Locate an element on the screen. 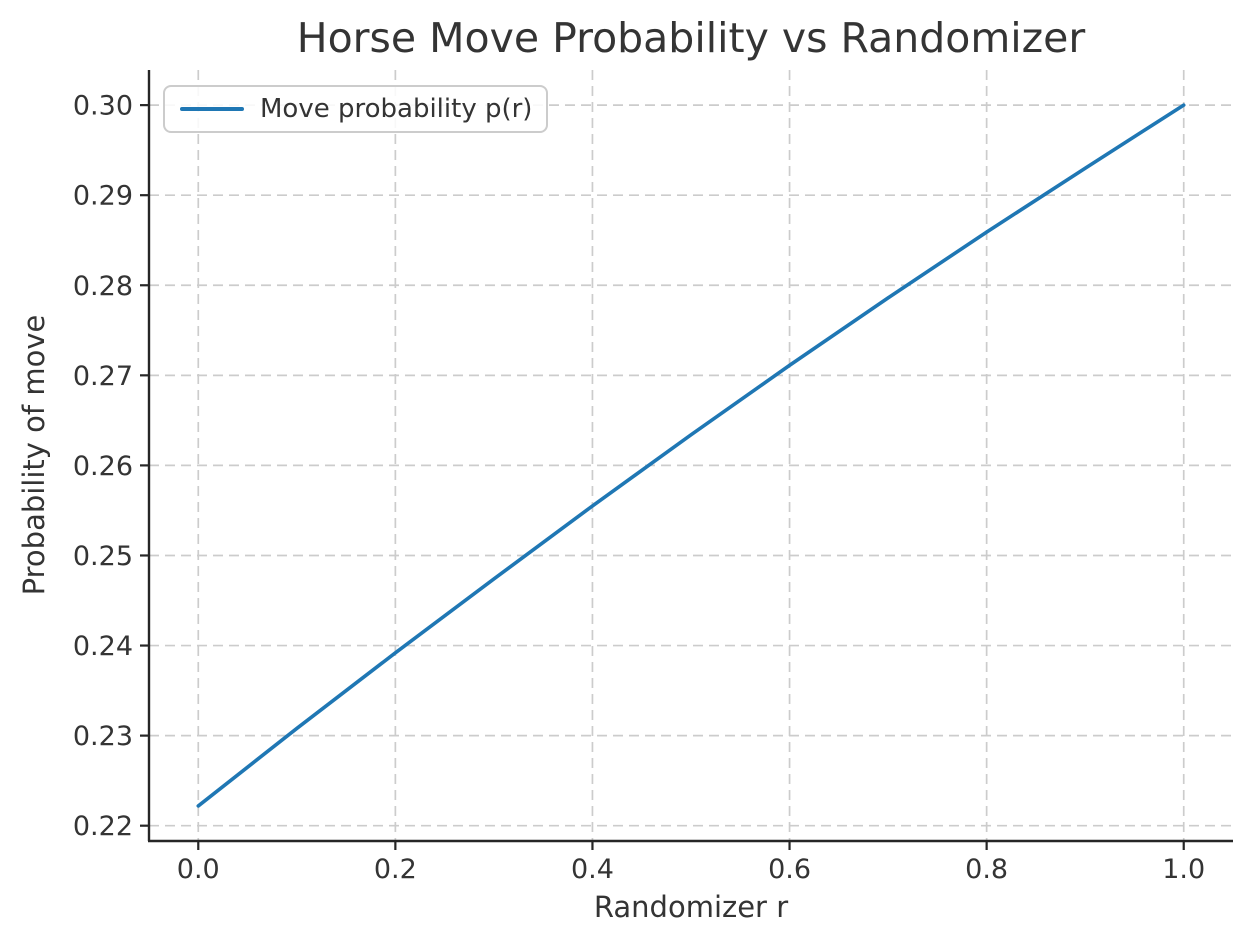 This screenshot has height=947, width=1253. y-axis-label: Probability of move is located at coordinates (34, 455).